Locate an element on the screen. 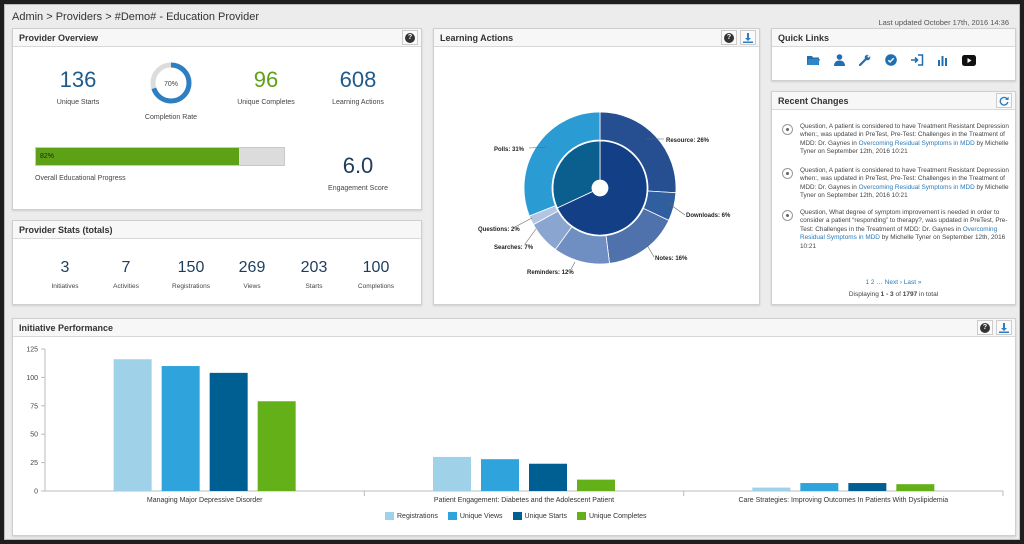  completion-arc is located at coordinates (171, 83).